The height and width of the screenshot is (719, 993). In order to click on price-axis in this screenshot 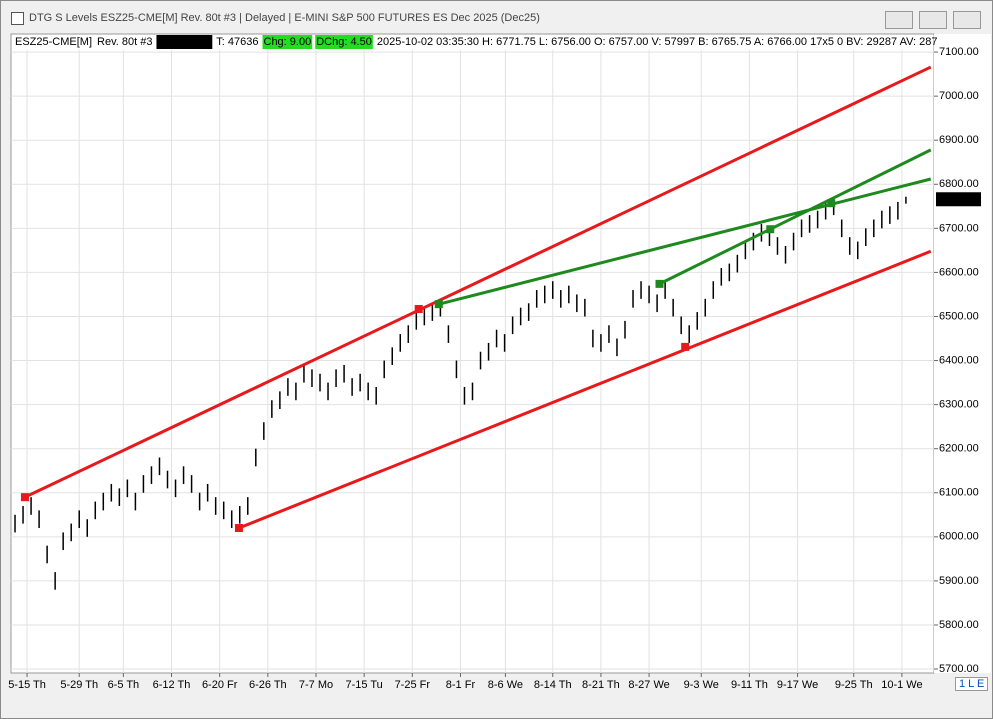, I will do `click(962, 353)`.